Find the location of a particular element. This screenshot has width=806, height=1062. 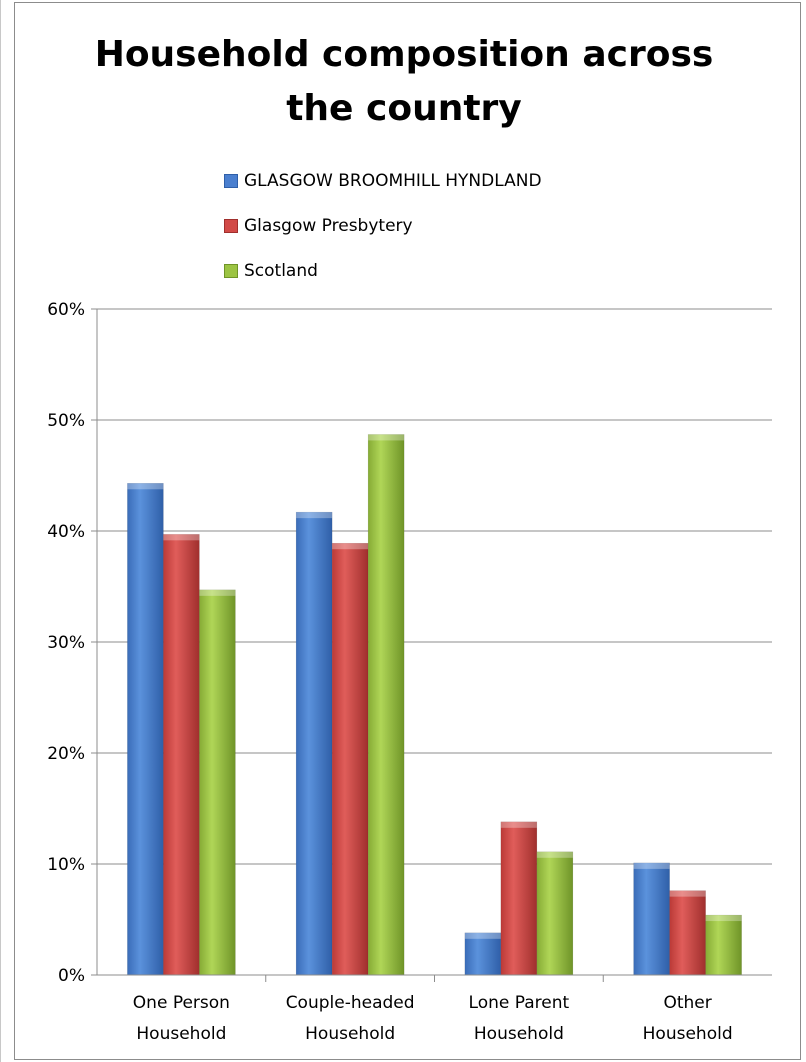

y-tick-label: 10% is located at coordinates (66, 865).